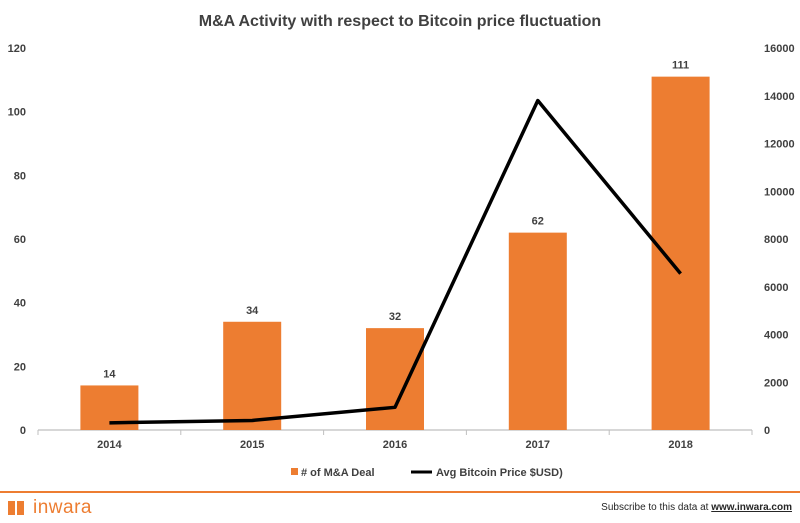  What do you see at coordinates (779, 49) in the screenshot?
I see `y-right-tick-label: 16000` at bounding box center [779, 49].